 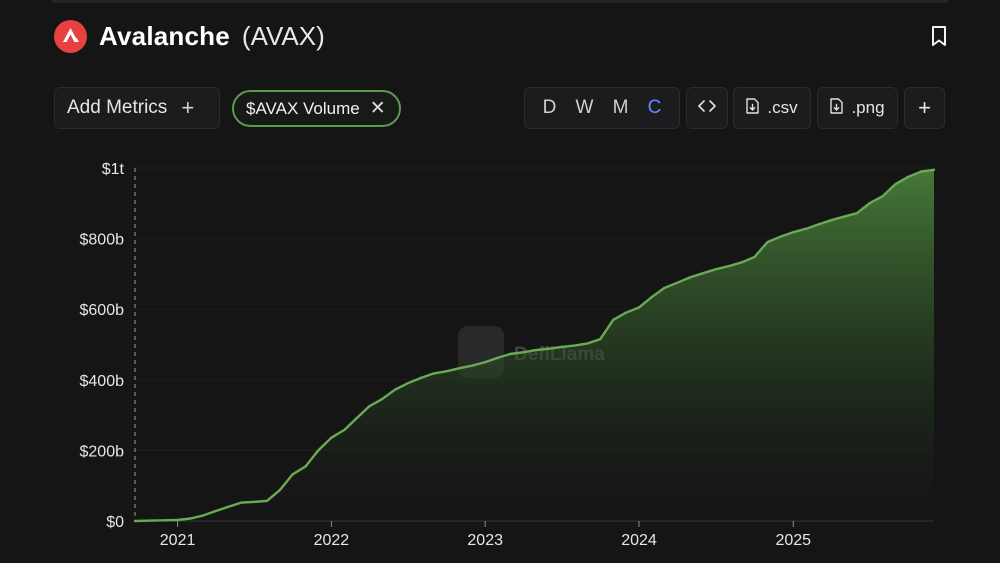 I want to click on png-label: .png, so click(x=868, y=107).